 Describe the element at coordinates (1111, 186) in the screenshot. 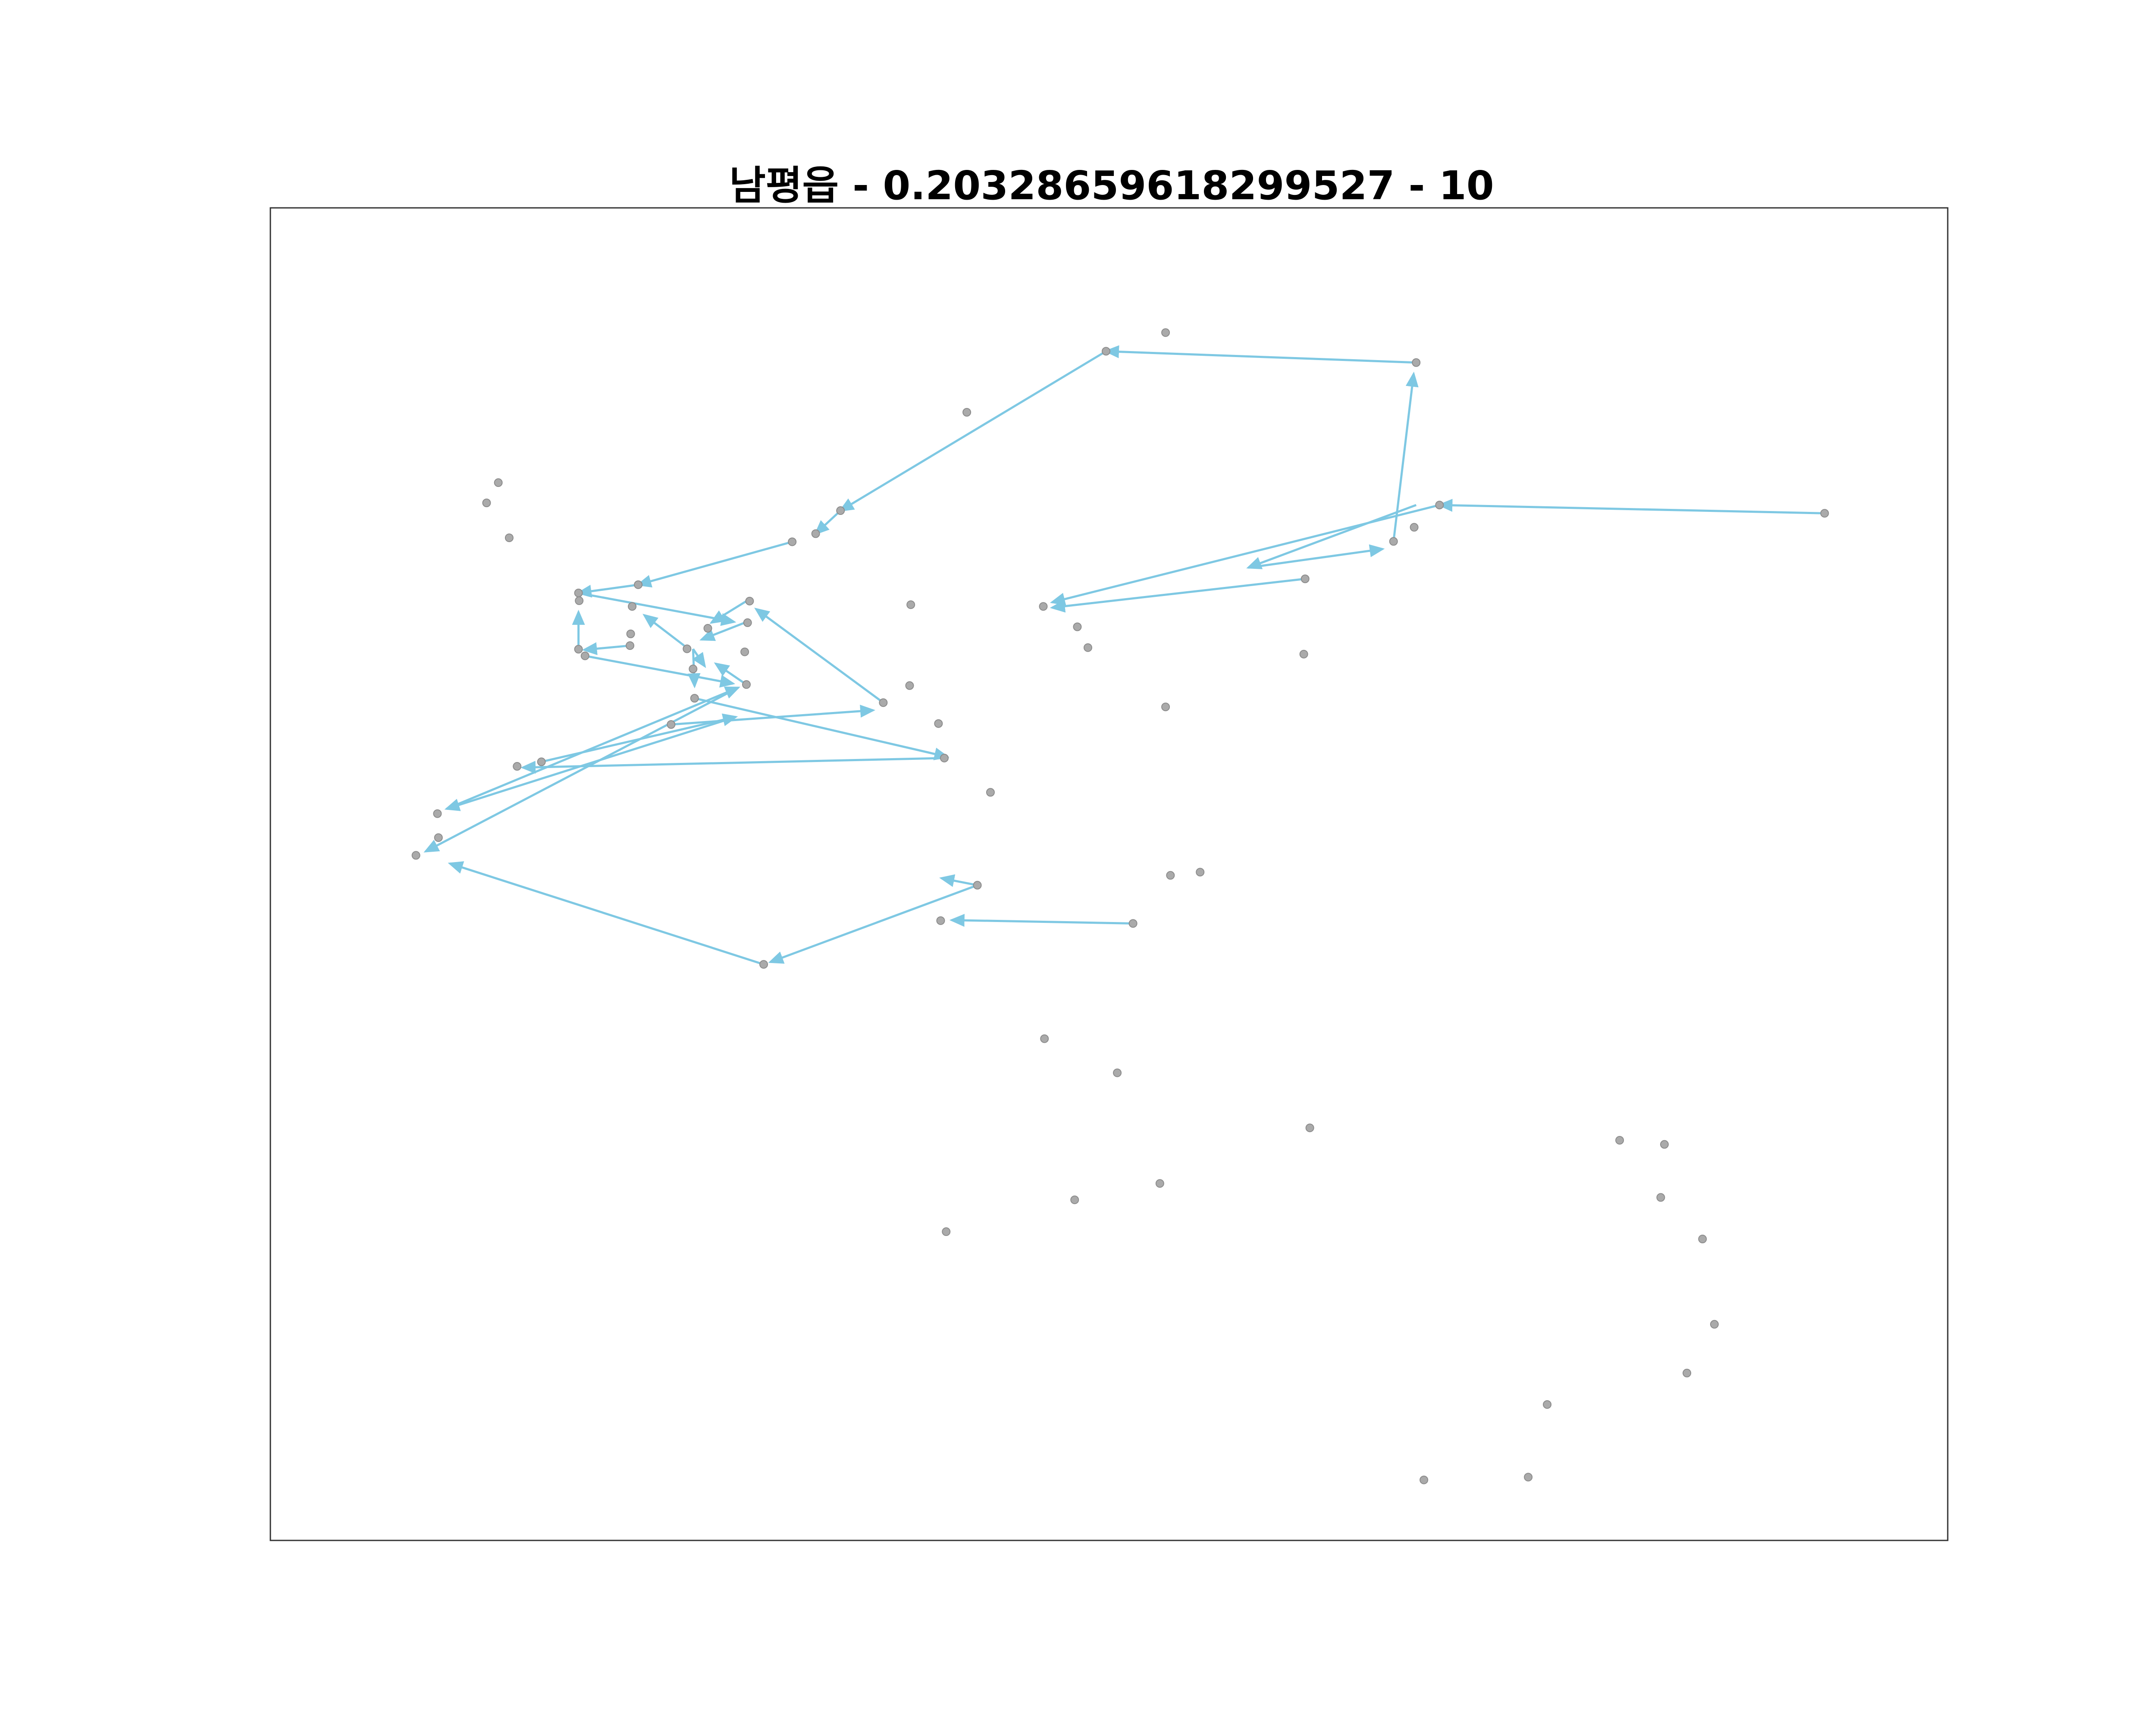

I see `chart-title: 남평읍 - 0.20328659618299527 - 10` at that location.